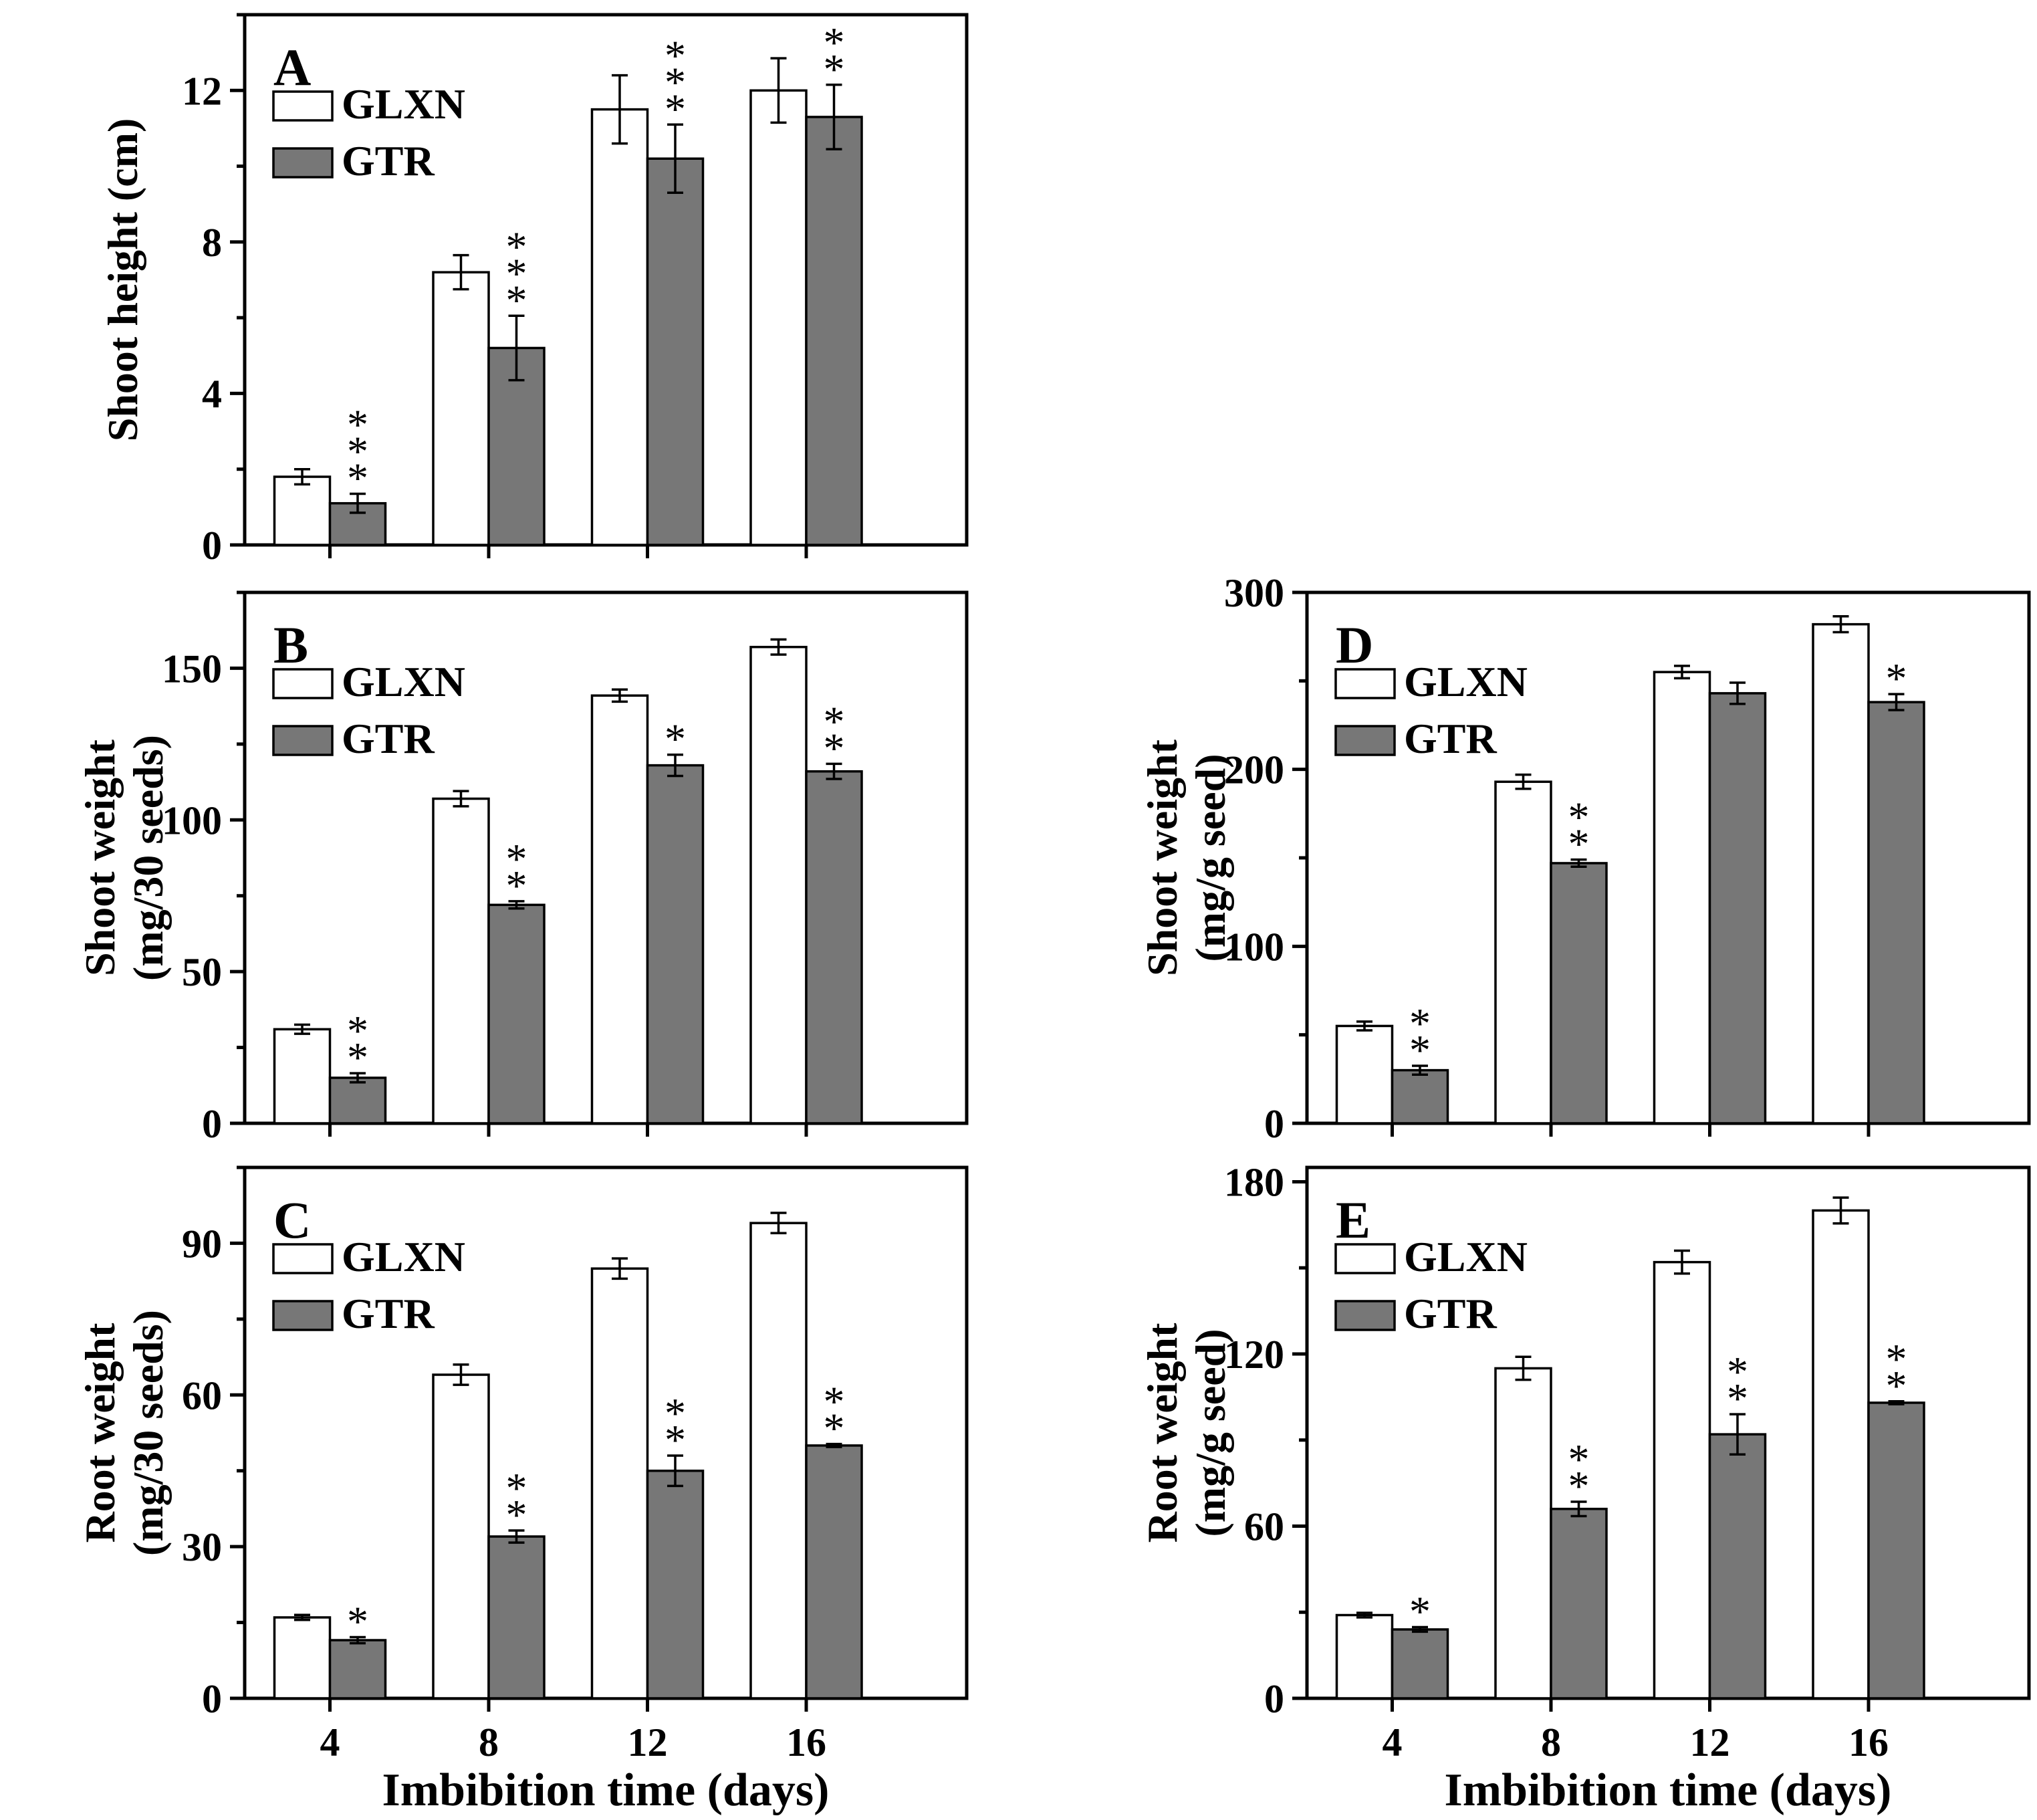  I want to click on y-axis-label-line: Shoot height (cm), so click(123, 280).